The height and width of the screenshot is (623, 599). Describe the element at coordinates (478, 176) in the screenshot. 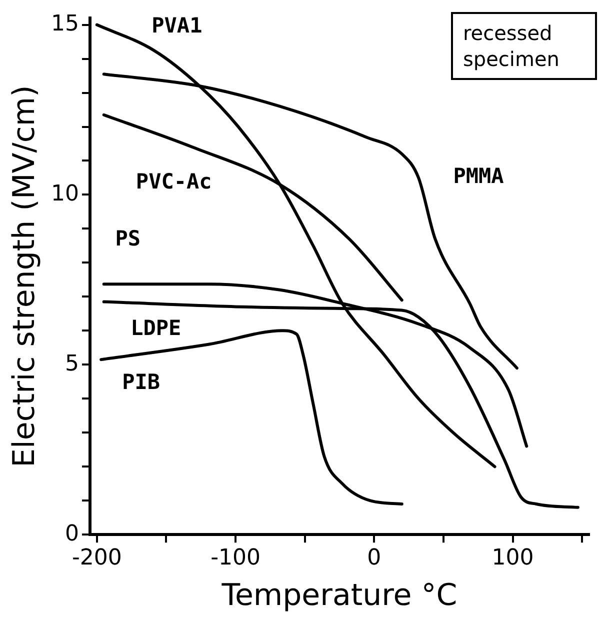

I see `series-label: PMMA` at that location.